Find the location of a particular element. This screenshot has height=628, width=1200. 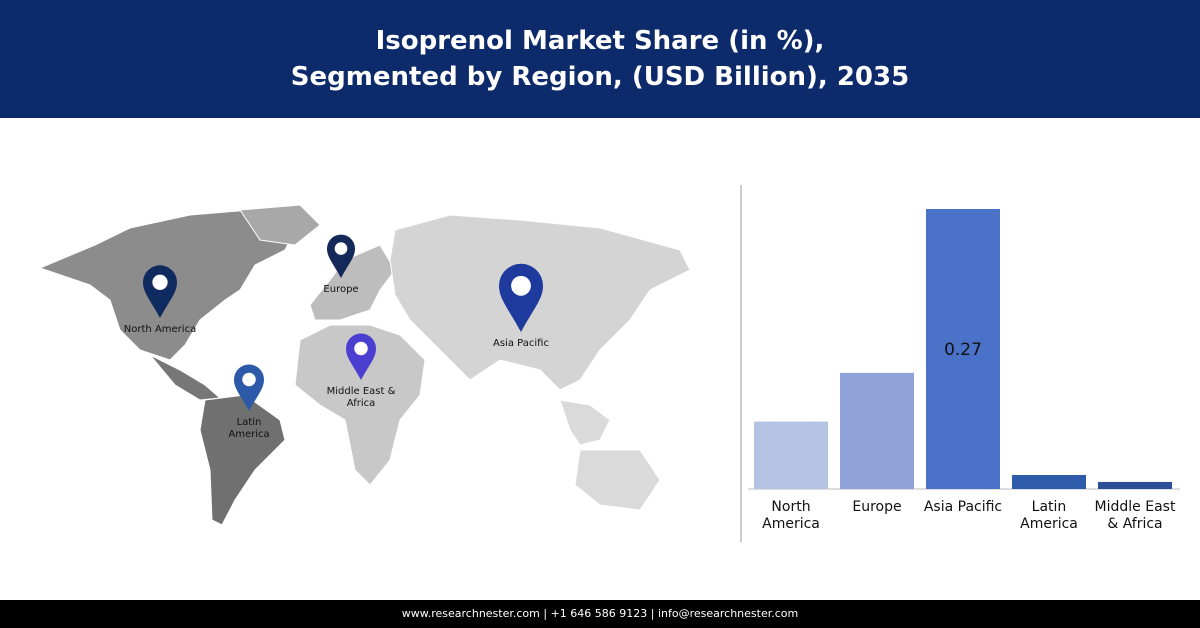

pin-label: Latin America is located at coordinates (249, 428).